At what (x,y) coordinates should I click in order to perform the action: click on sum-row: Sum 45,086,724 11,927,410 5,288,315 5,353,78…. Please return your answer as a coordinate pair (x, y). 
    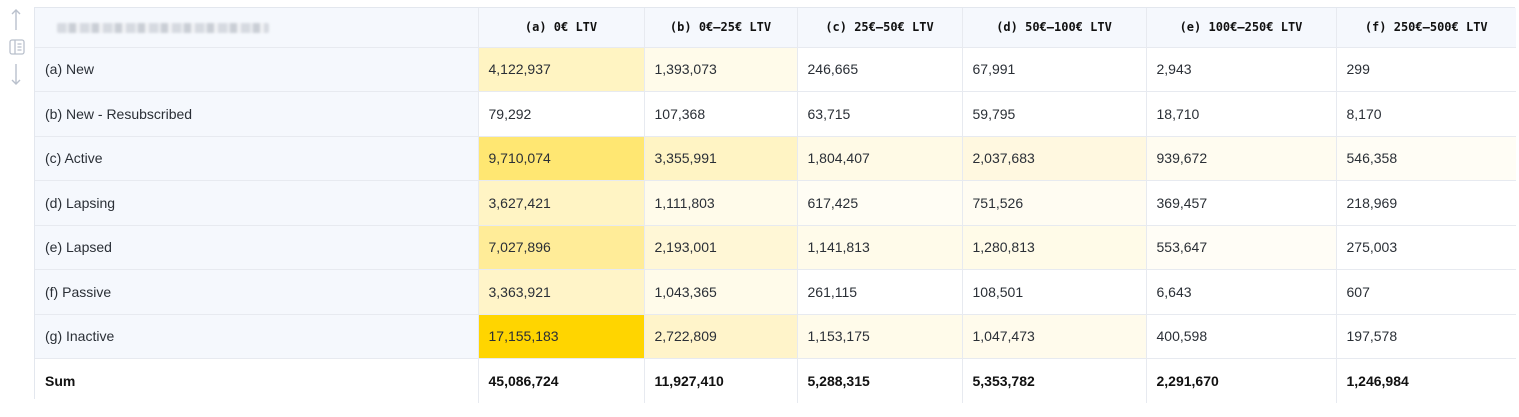
    Looking at the image, I should click on (775, 380).